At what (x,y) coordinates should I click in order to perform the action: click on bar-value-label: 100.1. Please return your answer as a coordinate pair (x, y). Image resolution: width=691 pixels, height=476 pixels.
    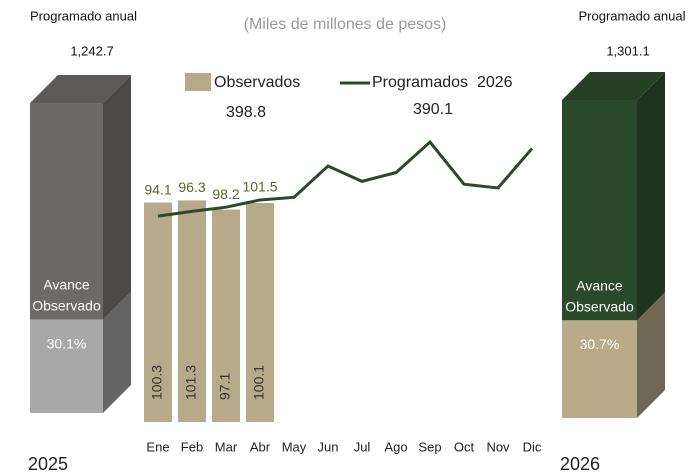
    Looking at the image, I should click on (259, 382).